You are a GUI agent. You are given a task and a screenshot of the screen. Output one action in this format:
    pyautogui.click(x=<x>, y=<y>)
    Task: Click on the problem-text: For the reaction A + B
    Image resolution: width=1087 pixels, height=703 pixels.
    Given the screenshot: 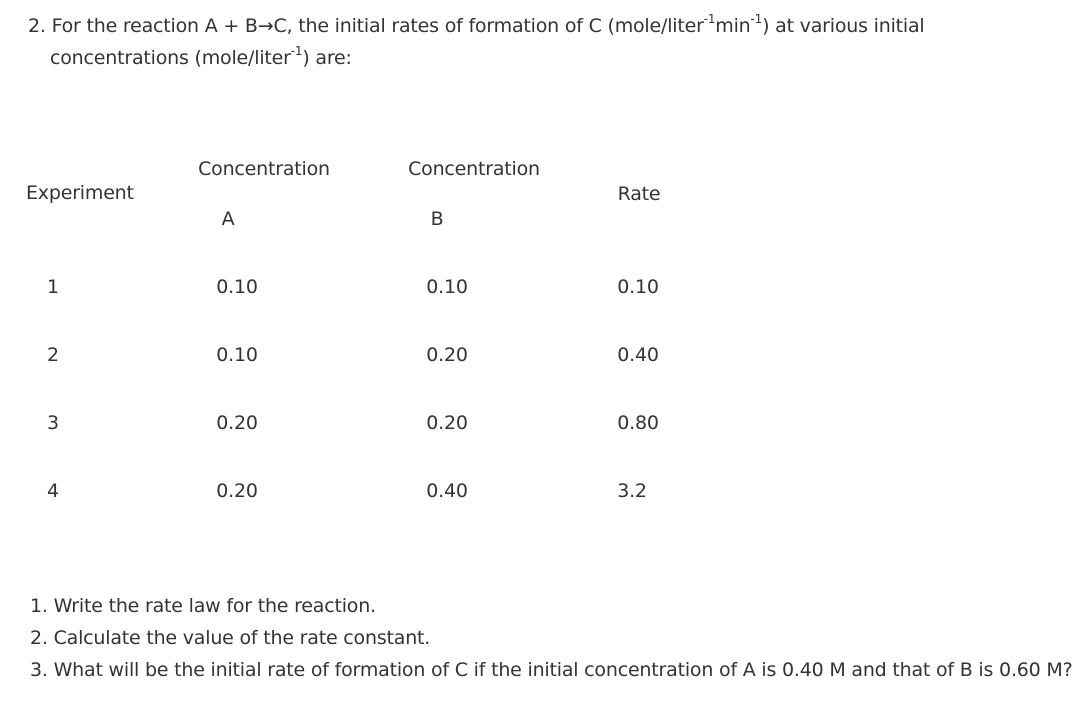 What is the action you would take?
    pyautogui.click(x=154, y=26)
    